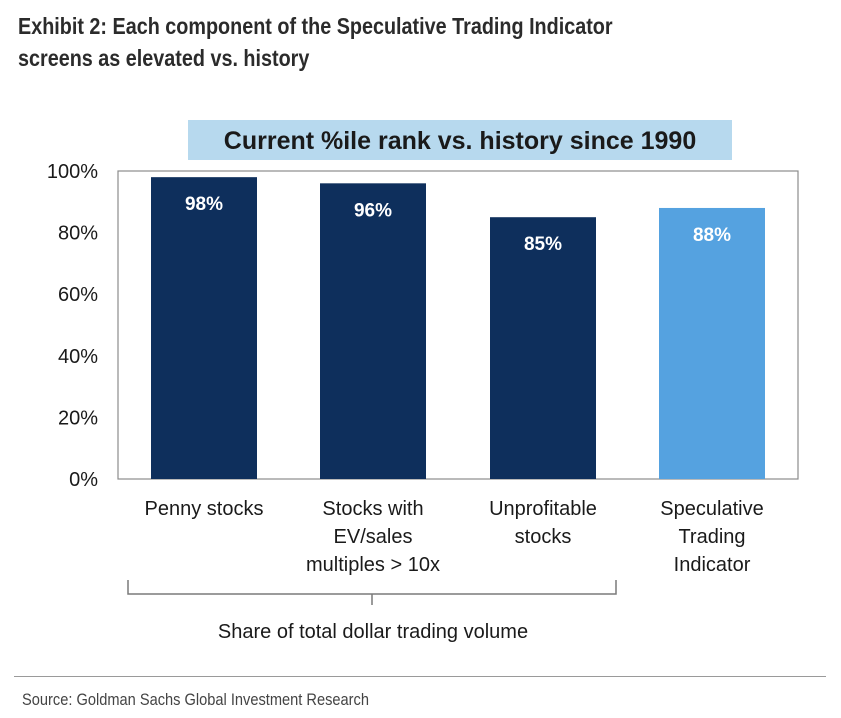 The height and width of the screenshot is (718, 841). What do you see at coordinates (543, 244) in the screenshot?
I see `bar-data-label: 85%` at bounding box center [543, 244].